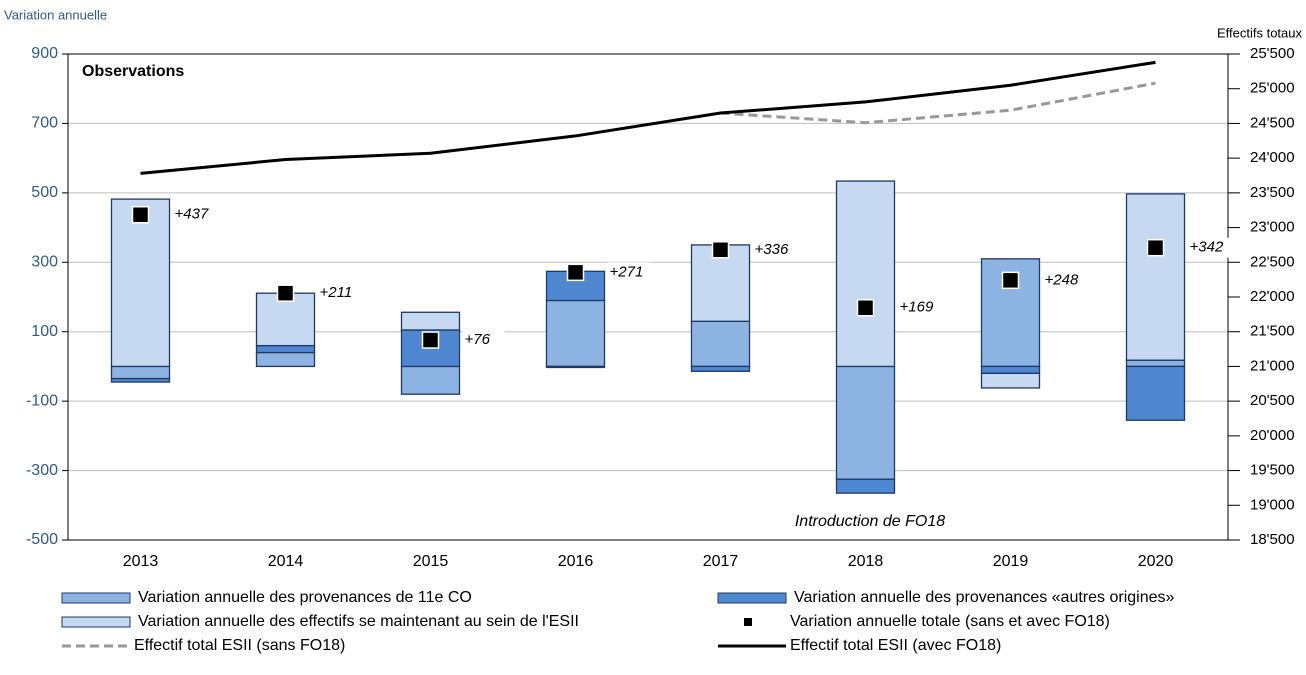 The image size is (1306, 675). Describe the element at coordinates (1272, 539) in the screenshot. I see `y2-tick-label: 18'500` at that location.